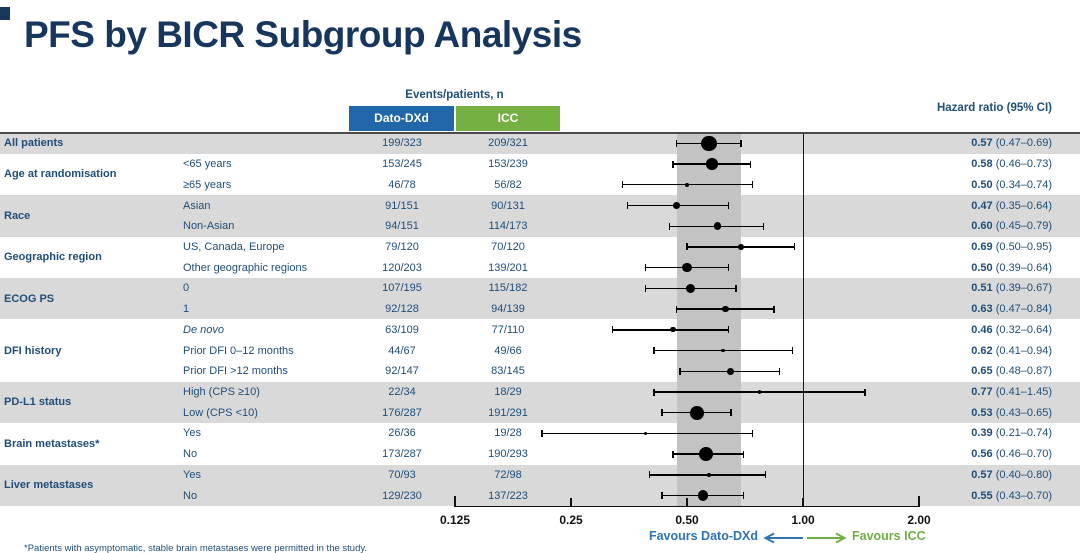  Describe the element at coordinates (919, 520) in the screenshot. I see `axis-tick-label: 2.00` at that location.